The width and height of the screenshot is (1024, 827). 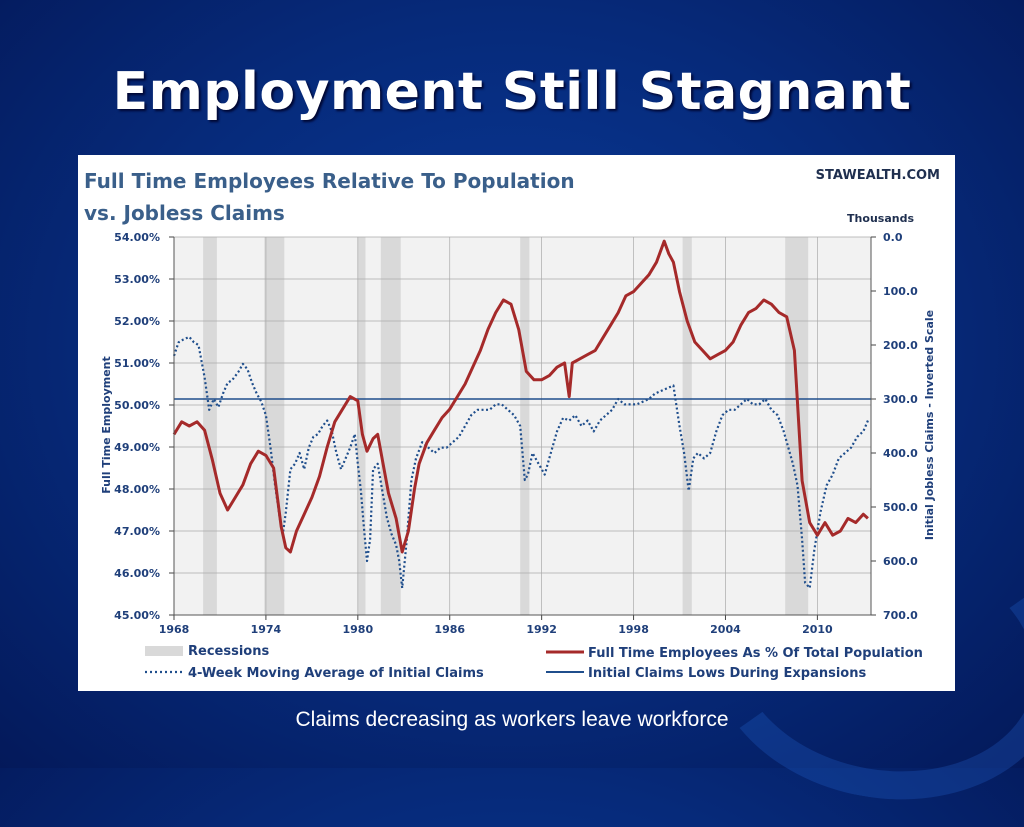 What do you see at coordinates (184, 213) in the screenshot?
I see `chart-title-line2: vs. Jobless Claims` at bounding box center [184, 213].